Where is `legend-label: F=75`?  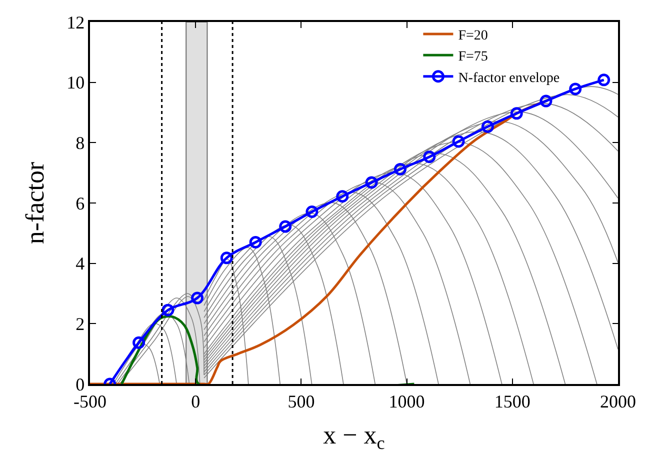
legend-label: F=75 is located at coordinates (473, 57).